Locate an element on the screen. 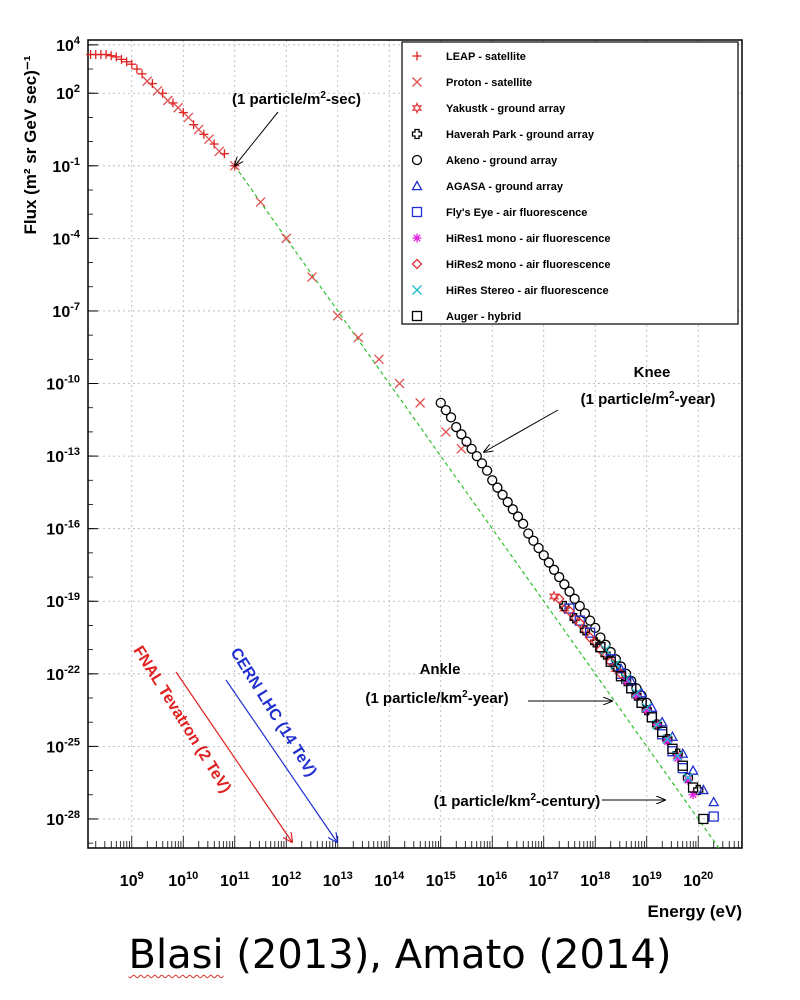  tick-label: 10⁴ is located at coordinates (68, 45).